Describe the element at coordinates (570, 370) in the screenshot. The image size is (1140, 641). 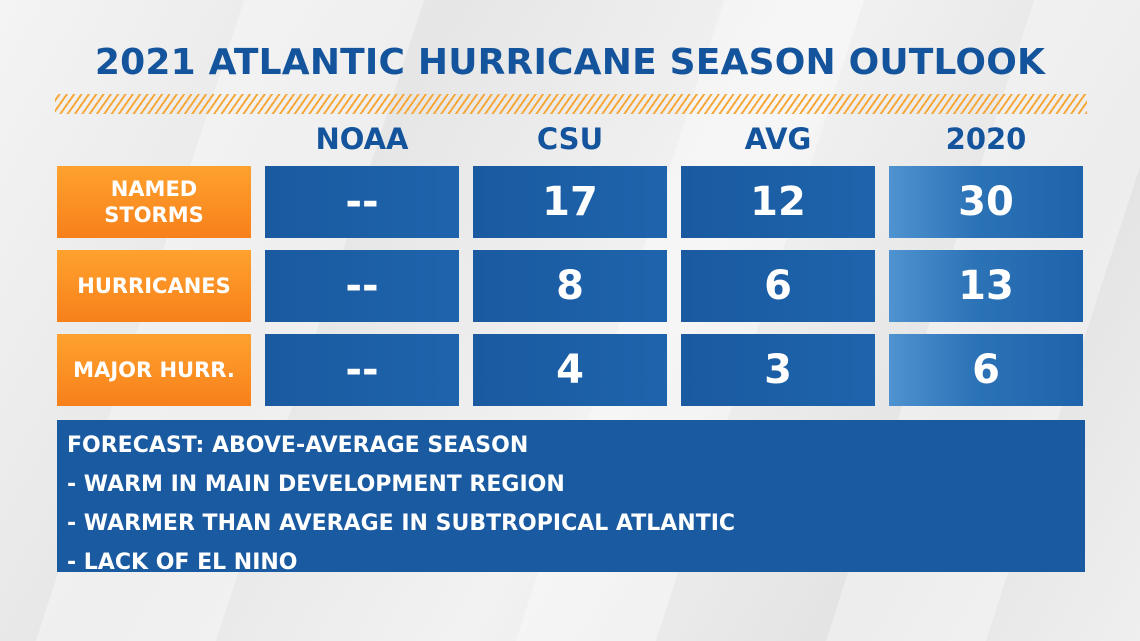
I see `cell-major-hurr-csu: 4` at that location.